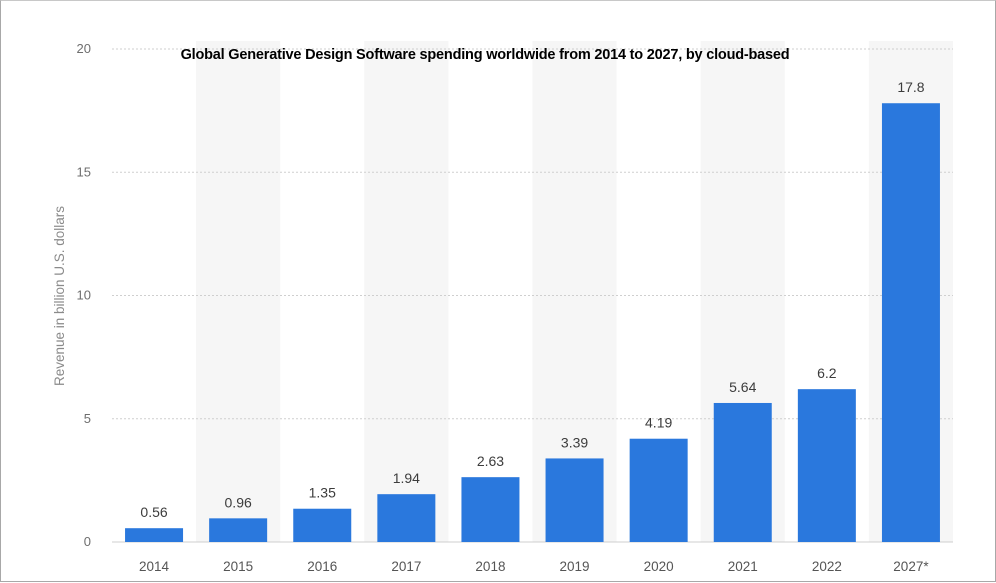 This screenshot has height=583, width=996. I want to click on y-tick-label: 10, so click(84, 295).